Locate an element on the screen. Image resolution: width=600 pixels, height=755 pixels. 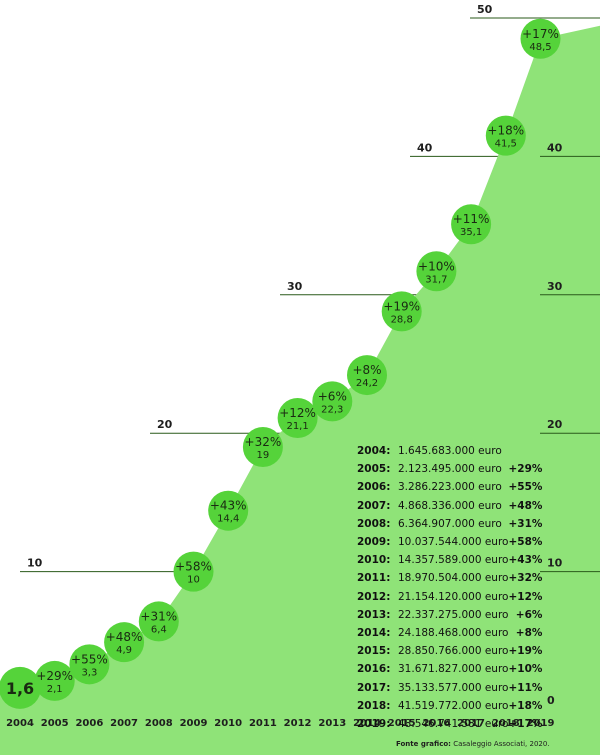
table-row: 2012: 21.154.120.000 euro +12% is located at coordinates (449, 597).